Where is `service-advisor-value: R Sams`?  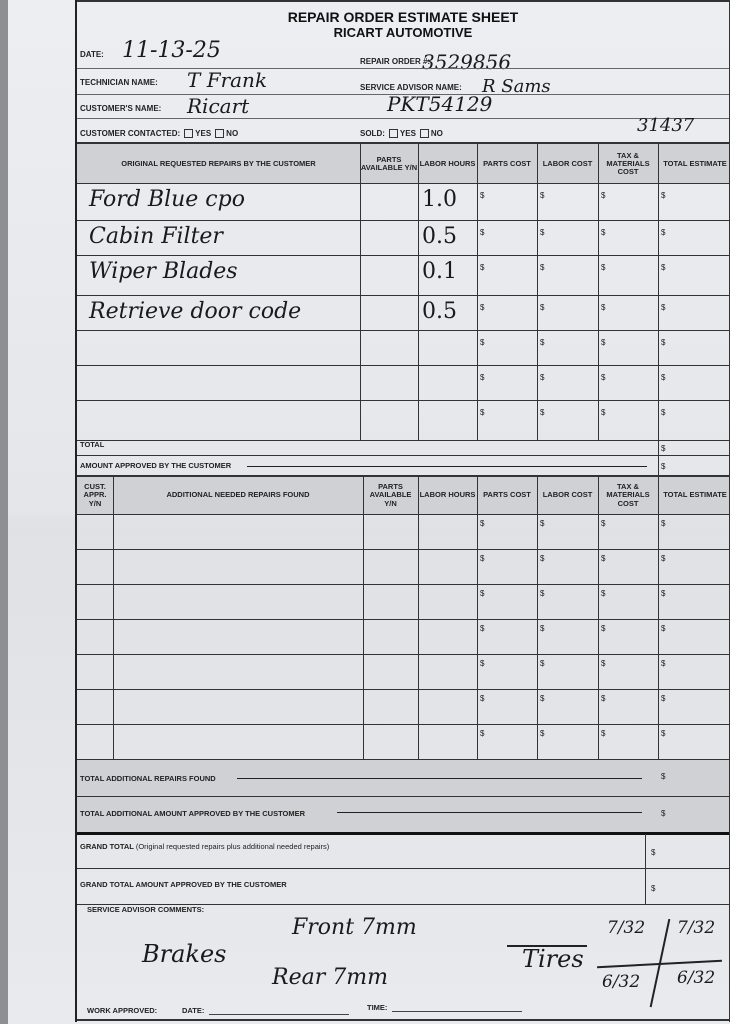 service-advisor-value: R Sams is located at coordinates (516, 86).